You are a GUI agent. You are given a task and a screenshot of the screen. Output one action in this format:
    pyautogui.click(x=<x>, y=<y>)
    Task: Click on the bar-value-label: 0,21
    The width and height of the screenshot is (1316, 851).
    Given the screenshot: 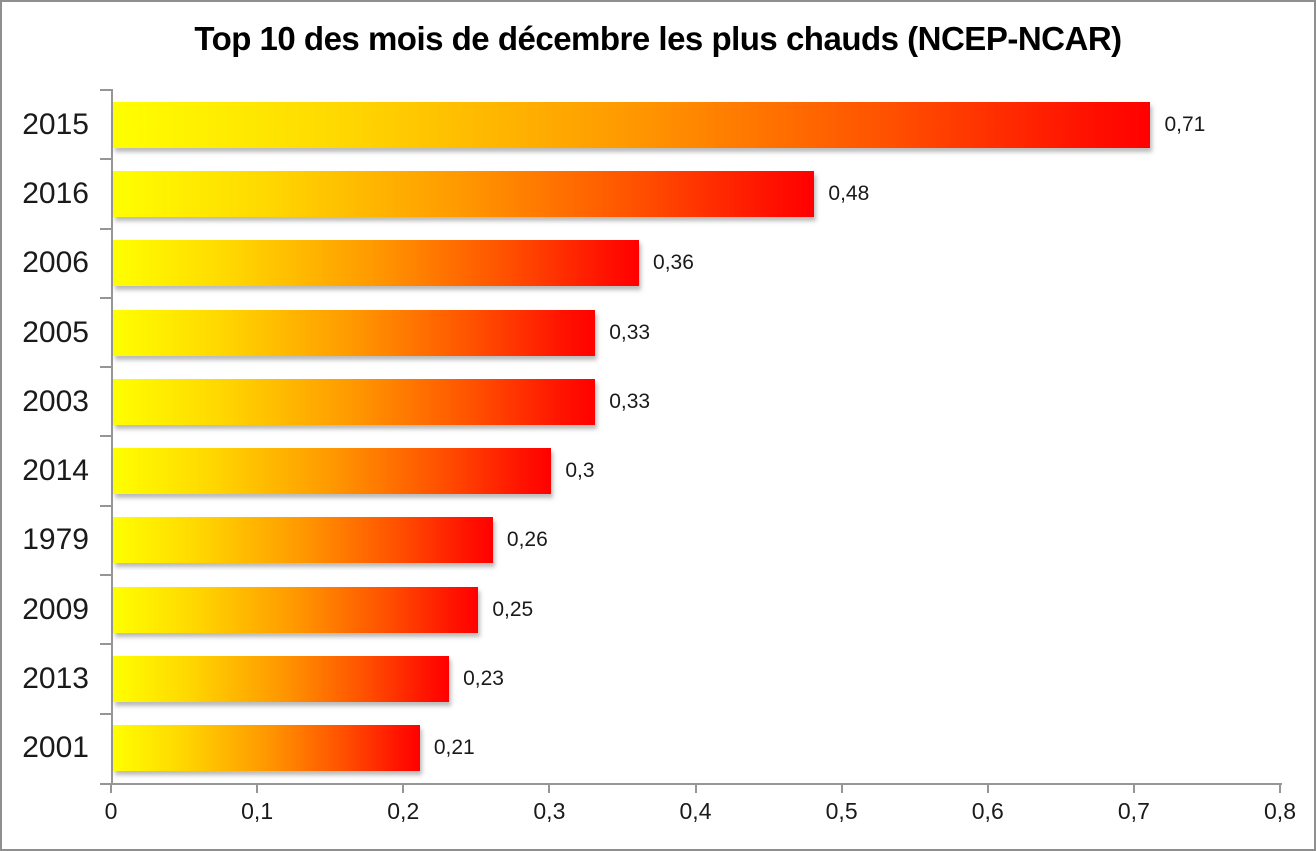 What is the action you would take?
    pyautogui.click(x=454, y=748)
    